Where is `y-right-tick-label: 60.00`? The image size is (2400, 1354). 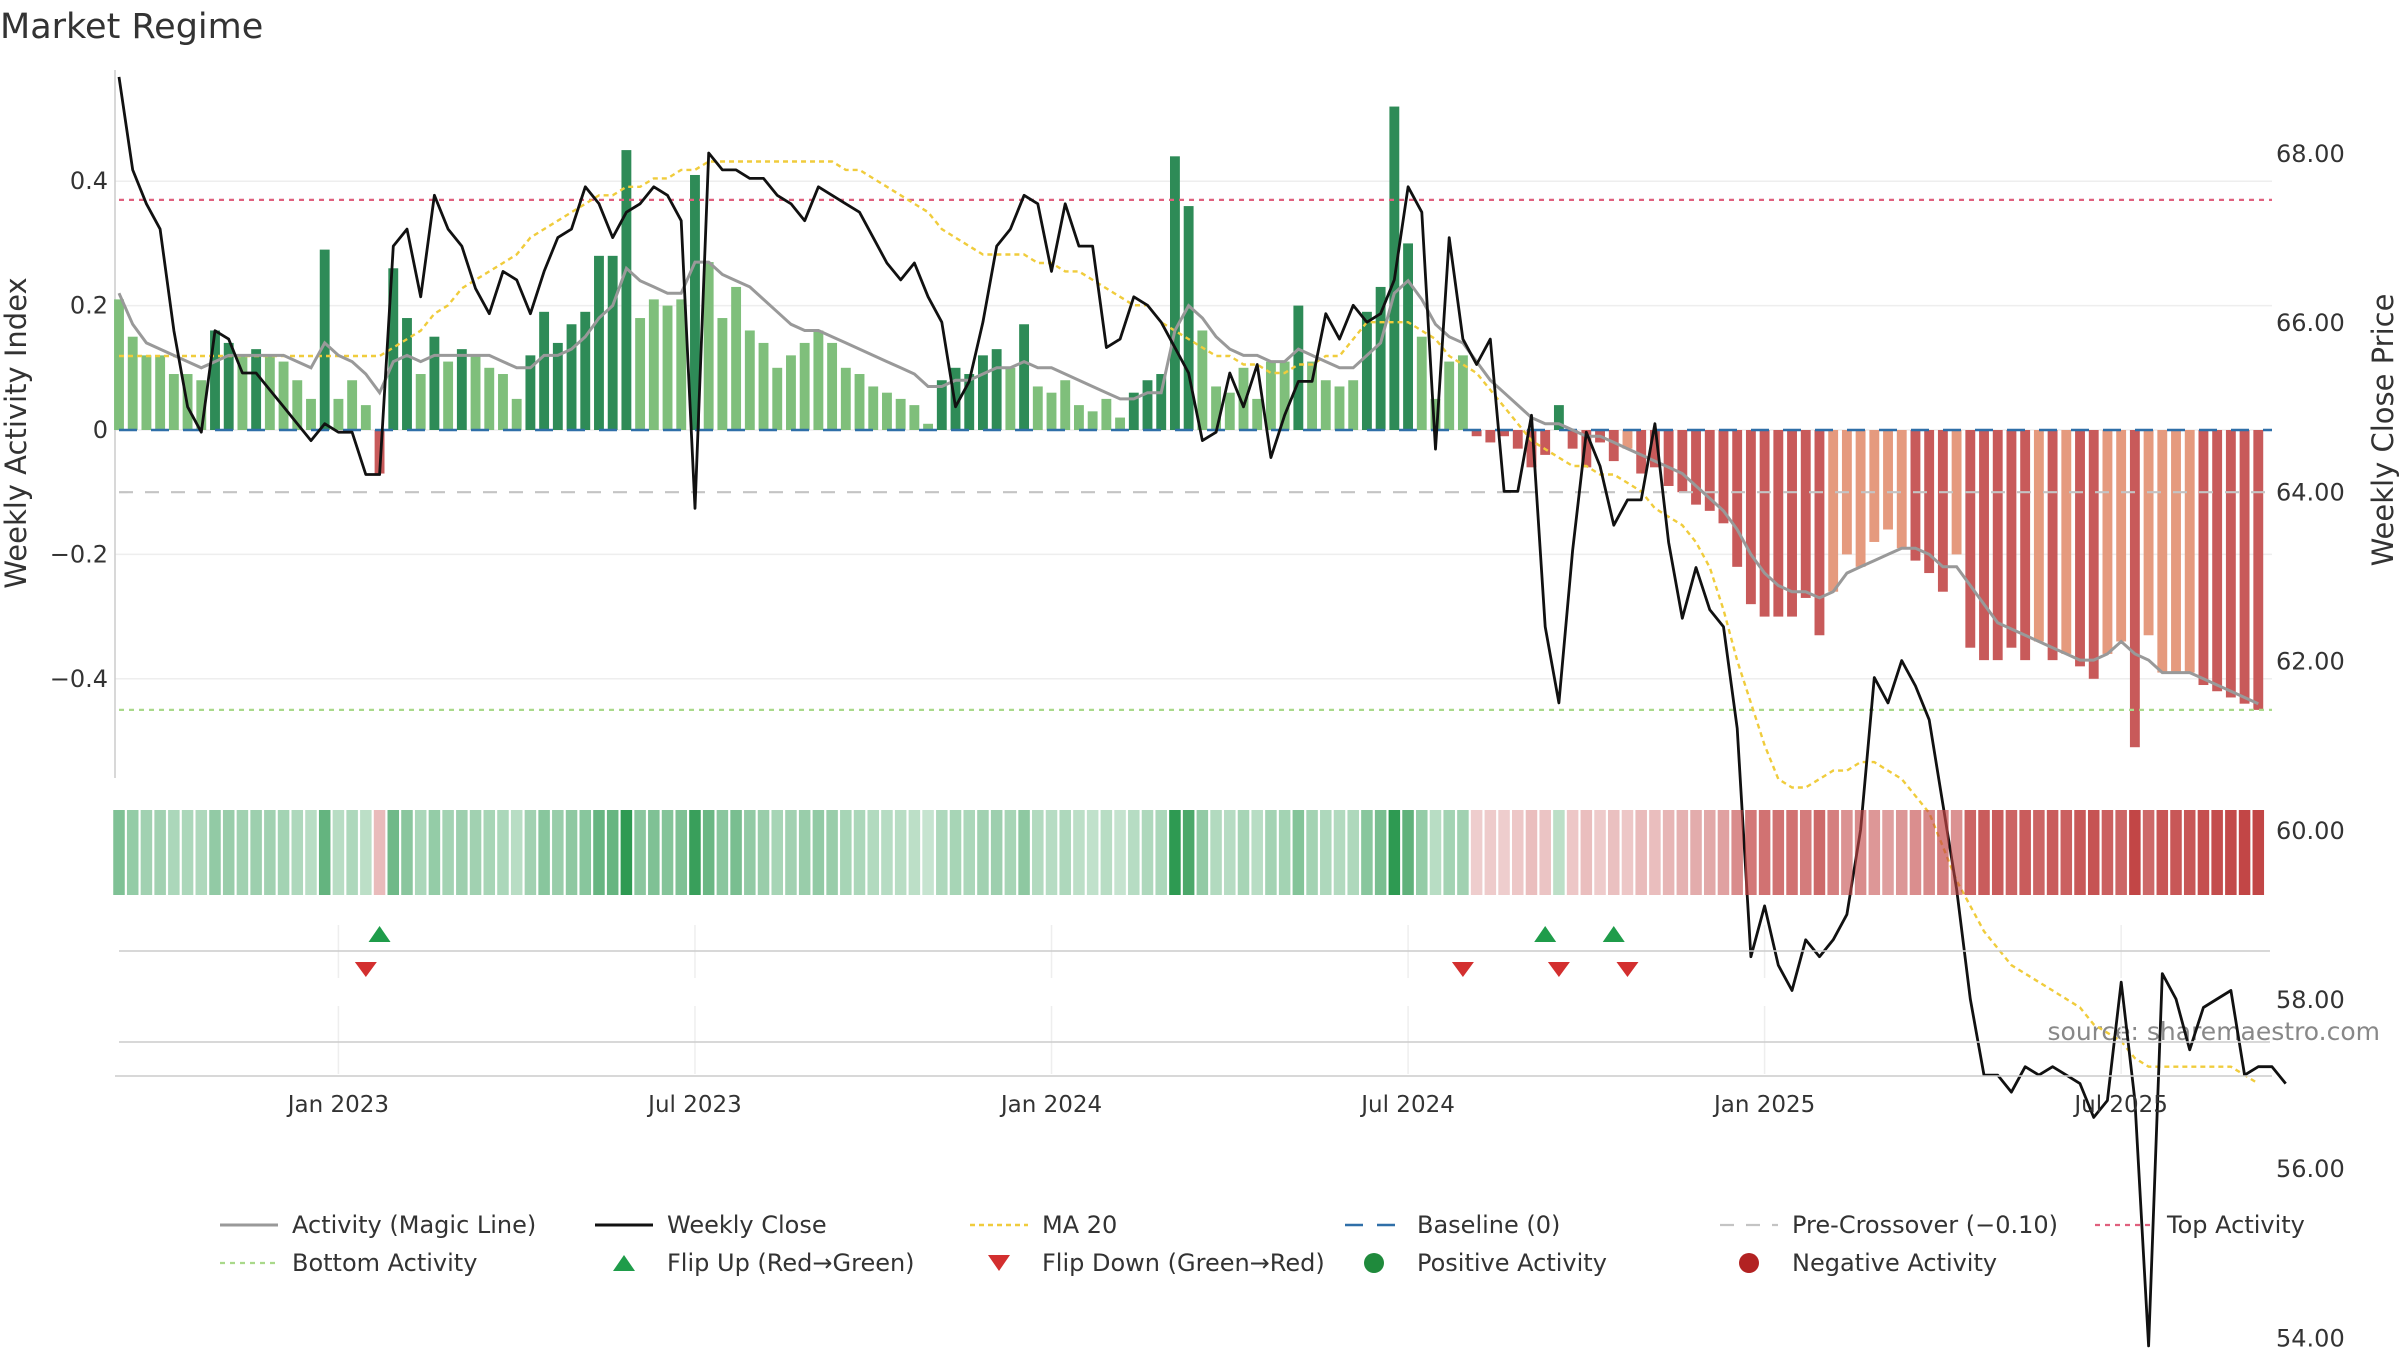
y-right-tick-label: 60.00 is located at coordinates (2310, 831).